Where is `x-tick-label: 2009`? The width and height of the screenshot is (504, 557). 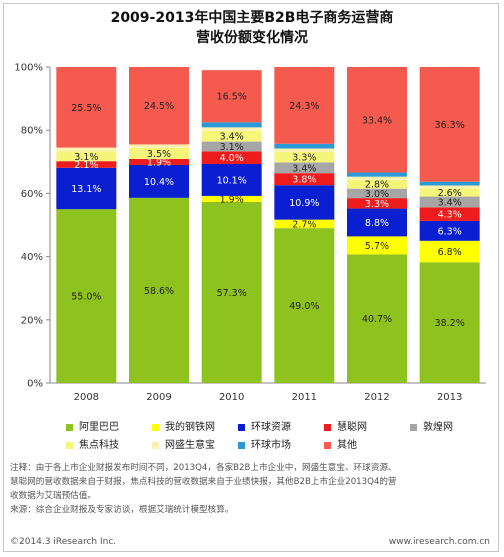 x-tick-label: 2009 is located at coordinates (158, 397).